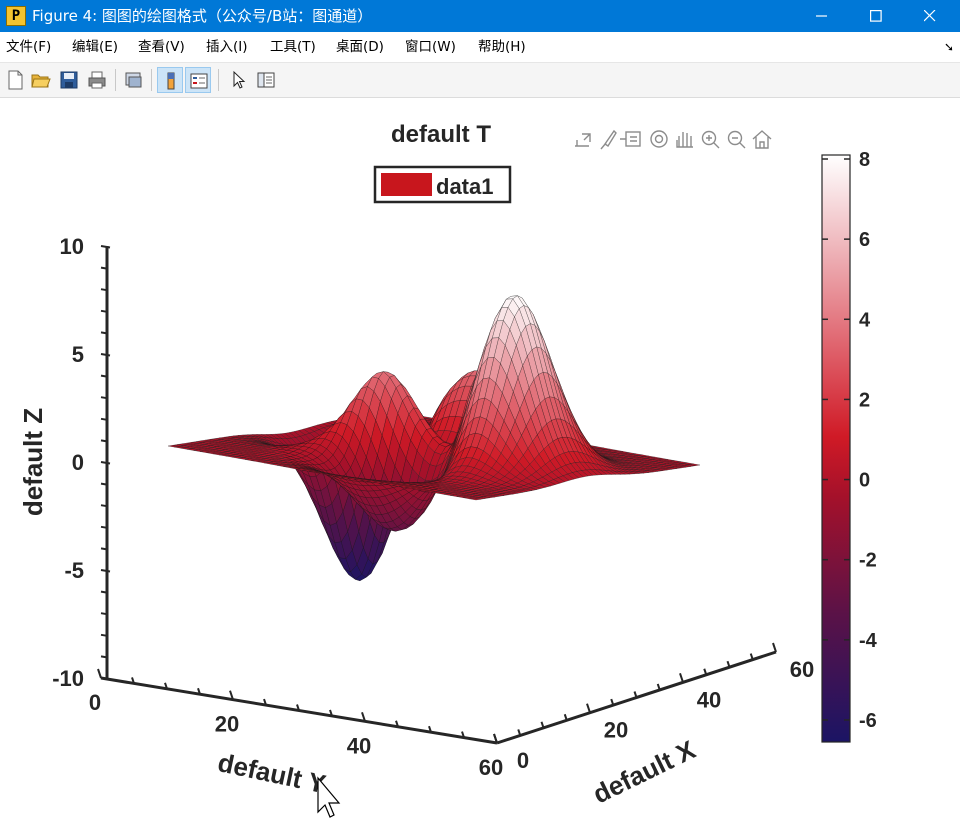 Image resolution: width=960 pixels, height=823 pixels. I want to click on legend: data1, so click(442, 184).